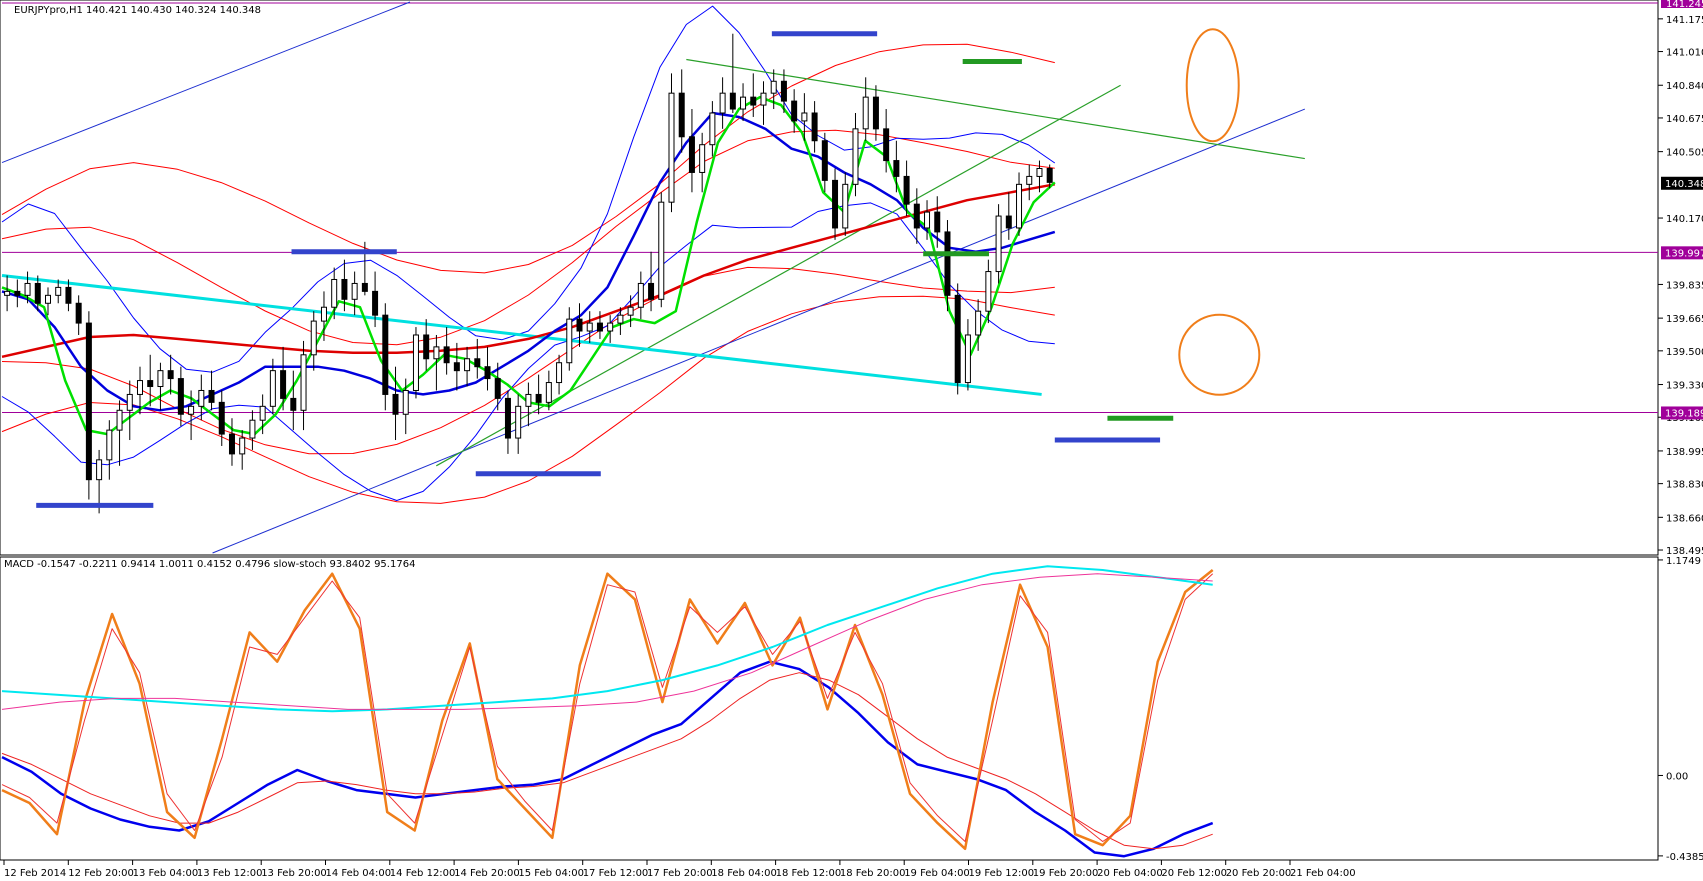  Describe the element at coordinates (206, 82) in the screenshot. I see `trendline-blue-upper` at that location.